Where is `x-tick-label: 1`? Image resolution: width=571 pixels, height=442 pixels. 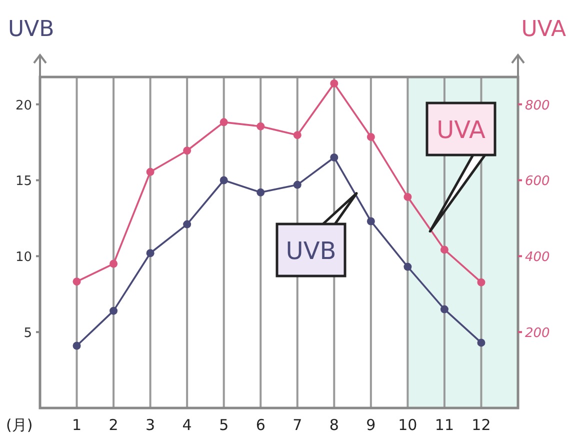 x-tick-label: 1 is located at coordinates (77, 425).